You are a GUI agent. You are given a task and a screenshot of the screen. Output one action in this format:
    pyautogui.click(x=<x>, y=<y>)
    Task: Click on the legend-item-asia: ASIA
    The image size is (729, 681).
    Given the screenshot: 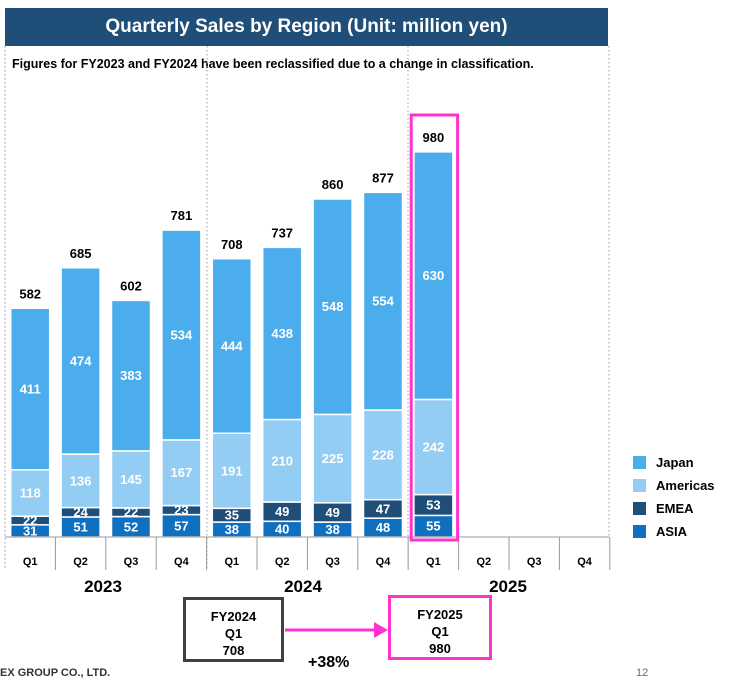 What is the action you would take?
    pyautogui.click(x=660, y=531)
    